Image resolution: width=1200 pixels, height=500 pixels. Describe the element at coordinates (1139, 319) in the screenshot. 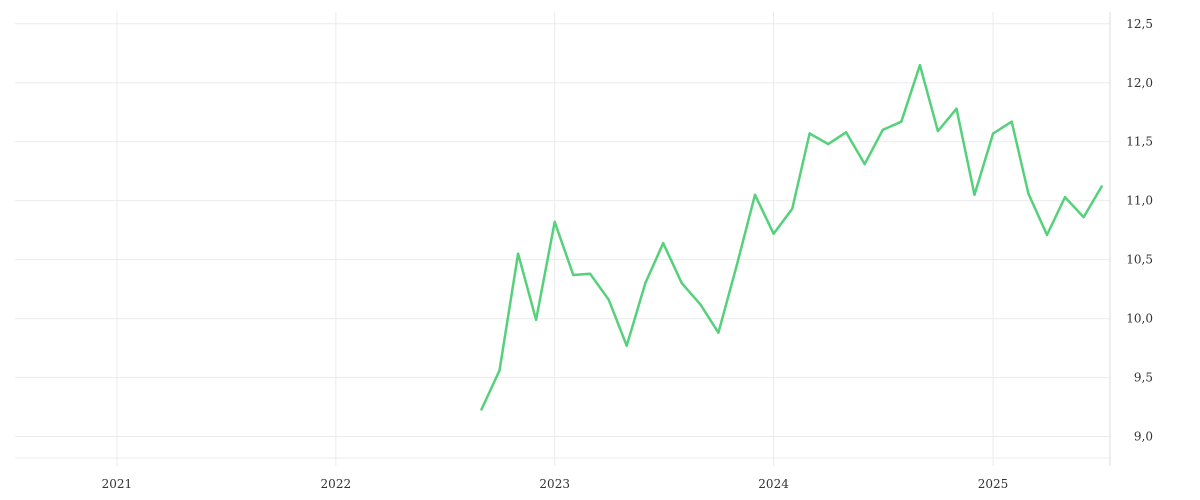

I see `y-tick-label: 10,0` at that location.